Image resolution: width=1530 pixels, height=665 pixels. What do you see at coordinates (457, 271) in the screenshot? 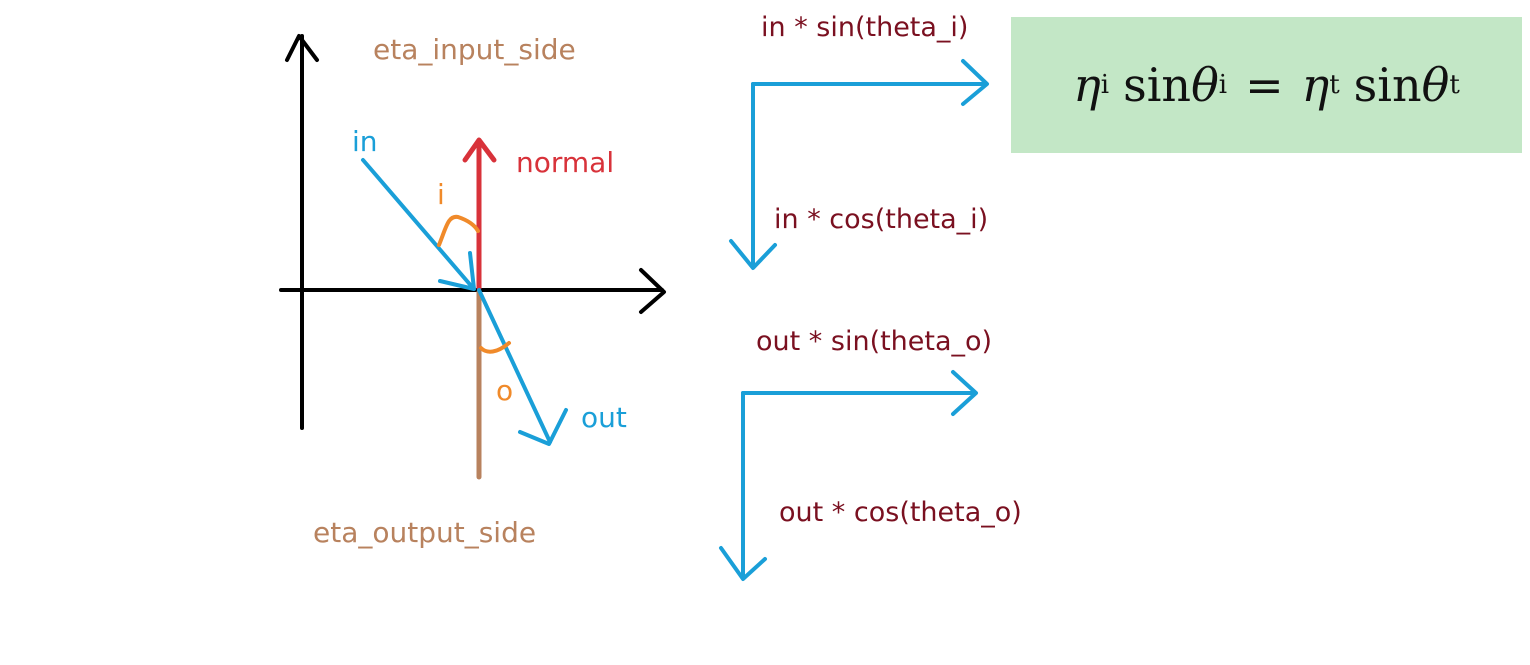
I see `incident-ray-arrowhead` at bounding box center [457, 271].